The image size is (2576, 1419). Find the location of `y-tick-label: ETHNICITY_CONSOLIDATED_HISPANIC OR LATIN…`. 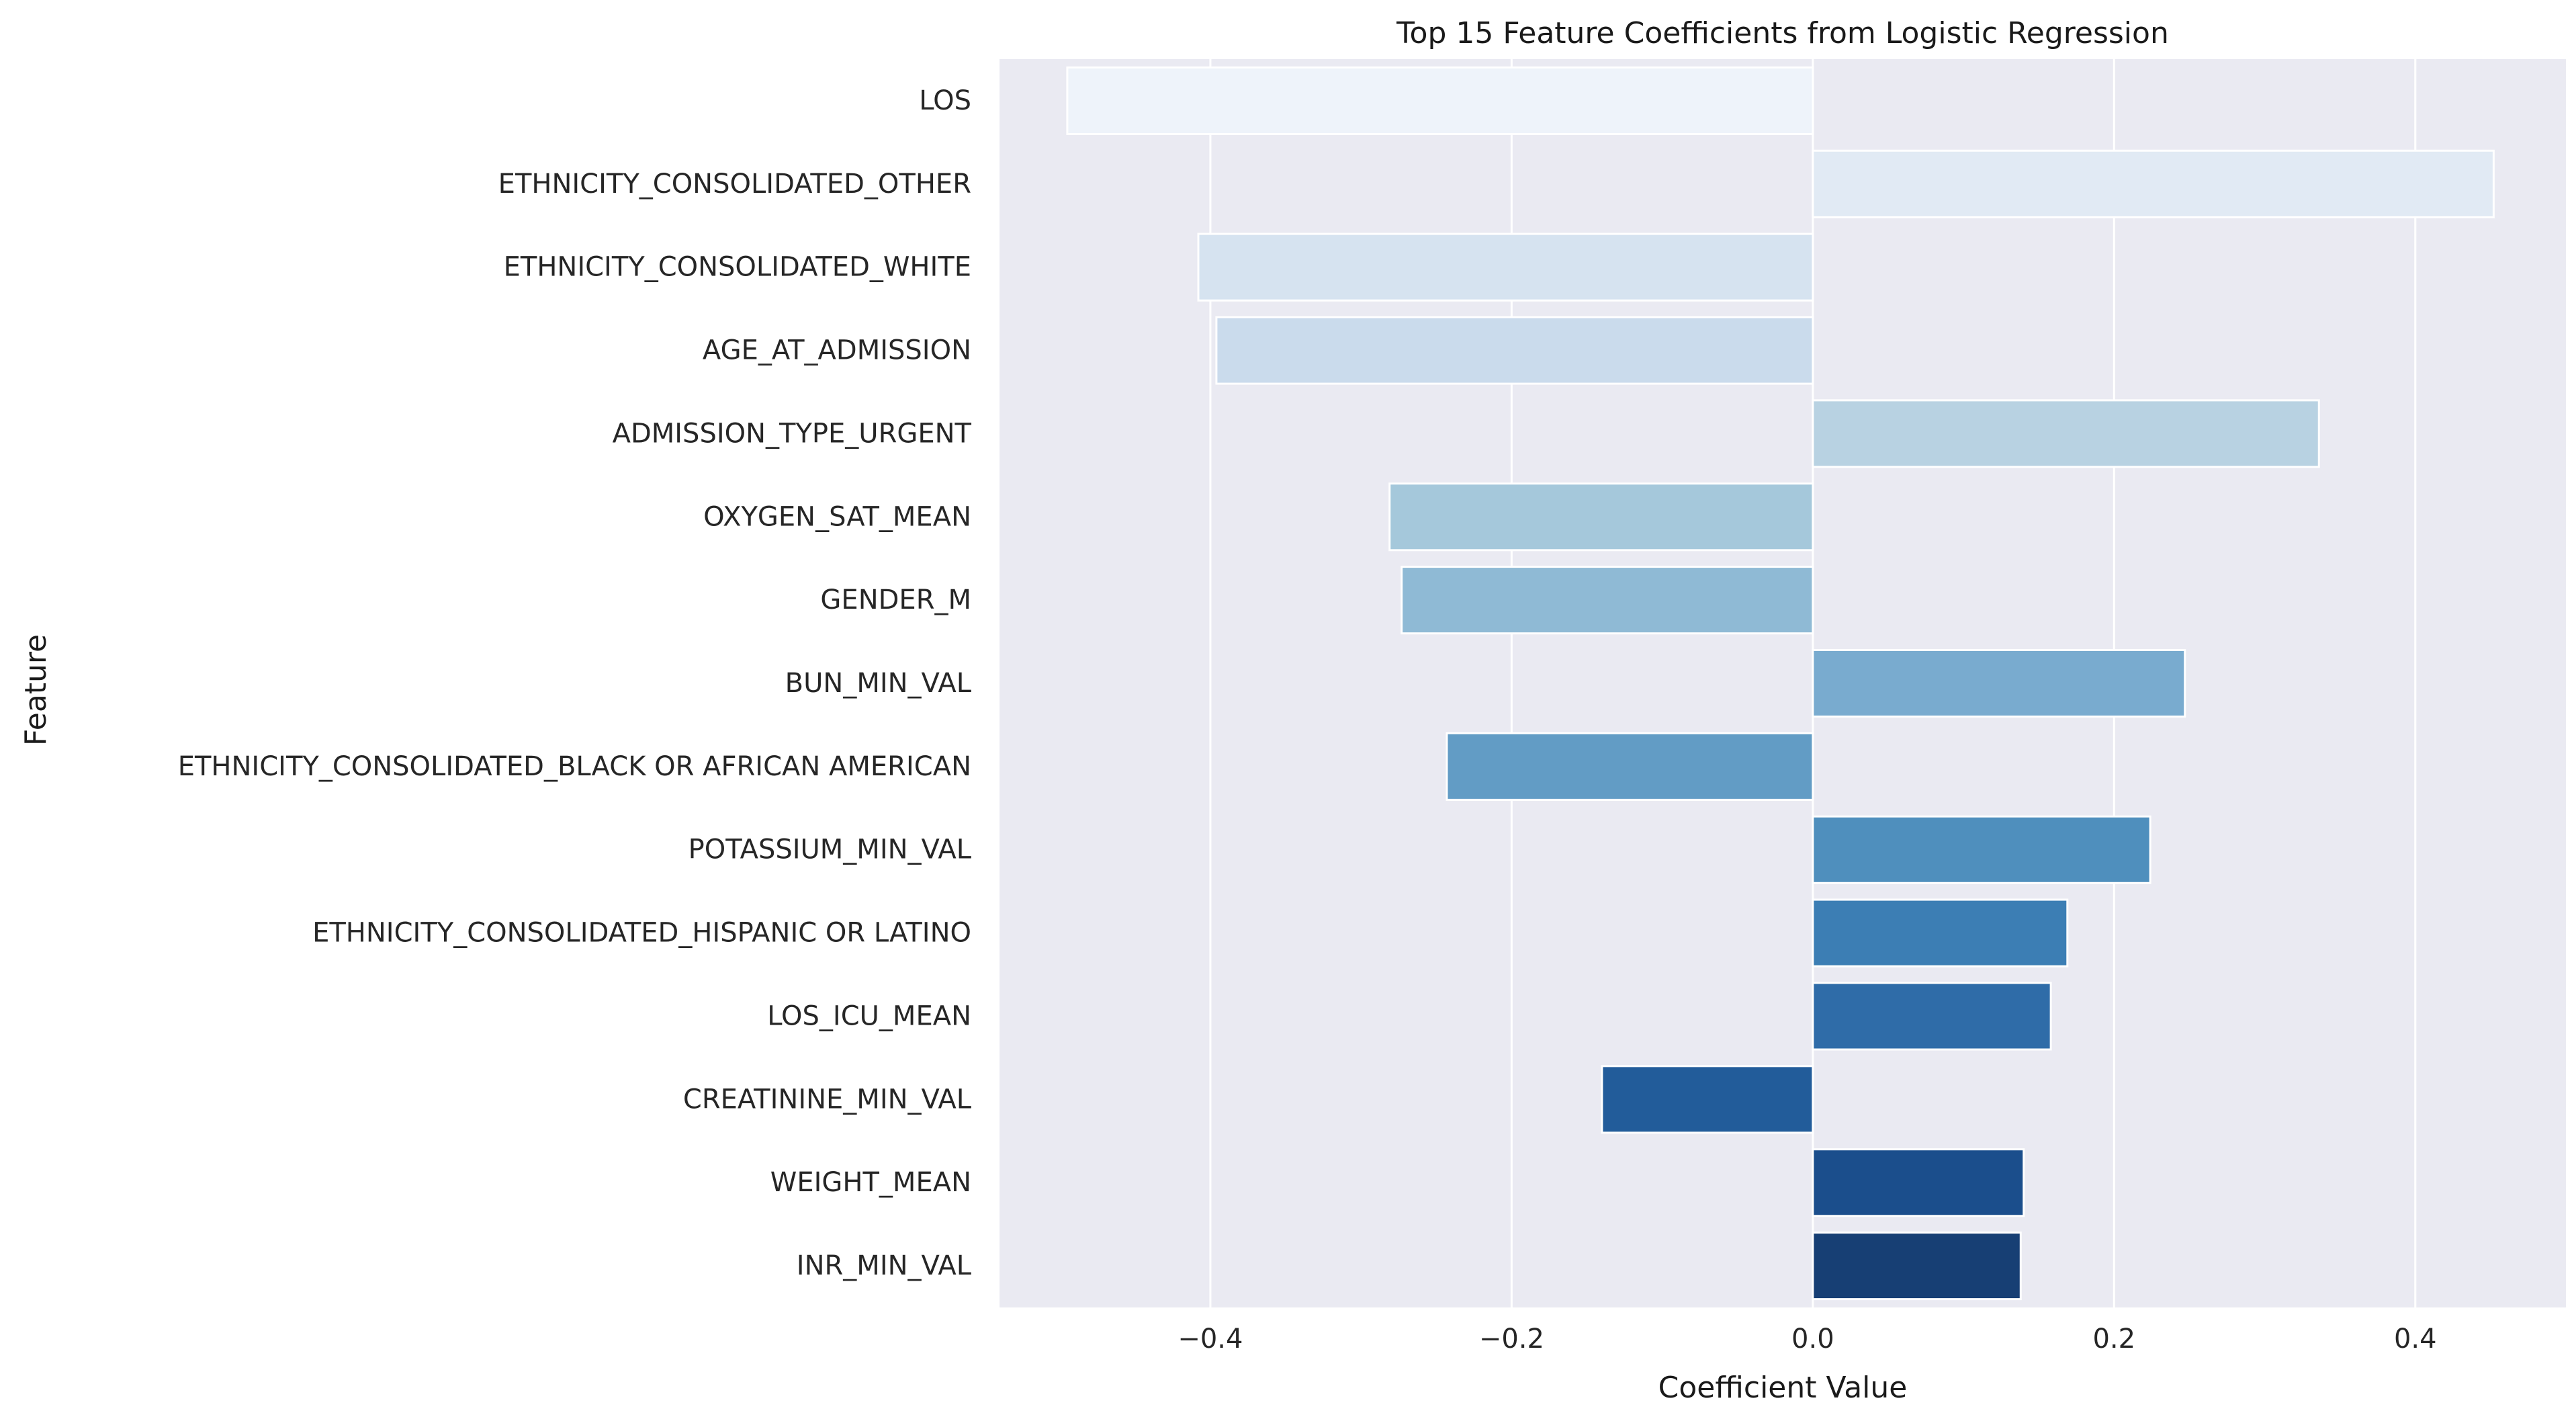

y-tick-label: ETHNICITY_CONSOLIDATED_HISPANIC OR LATIN… is located at coordinates (641, 933).